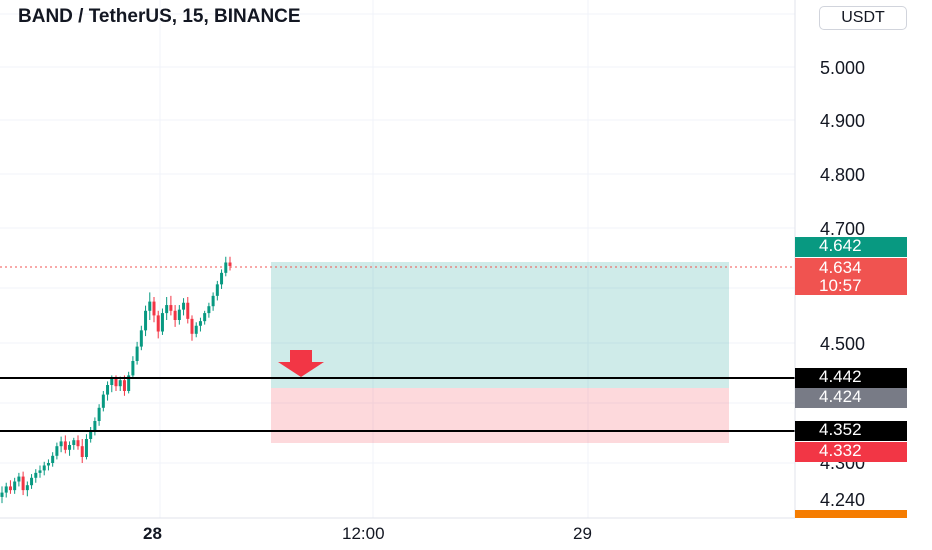 This screenshot has height=550, width=932. Describe the element at coordinates (159, 16) in the screenshot. I see `chart-title: BAND / TetherUS, 15, BINANCE` at that location.